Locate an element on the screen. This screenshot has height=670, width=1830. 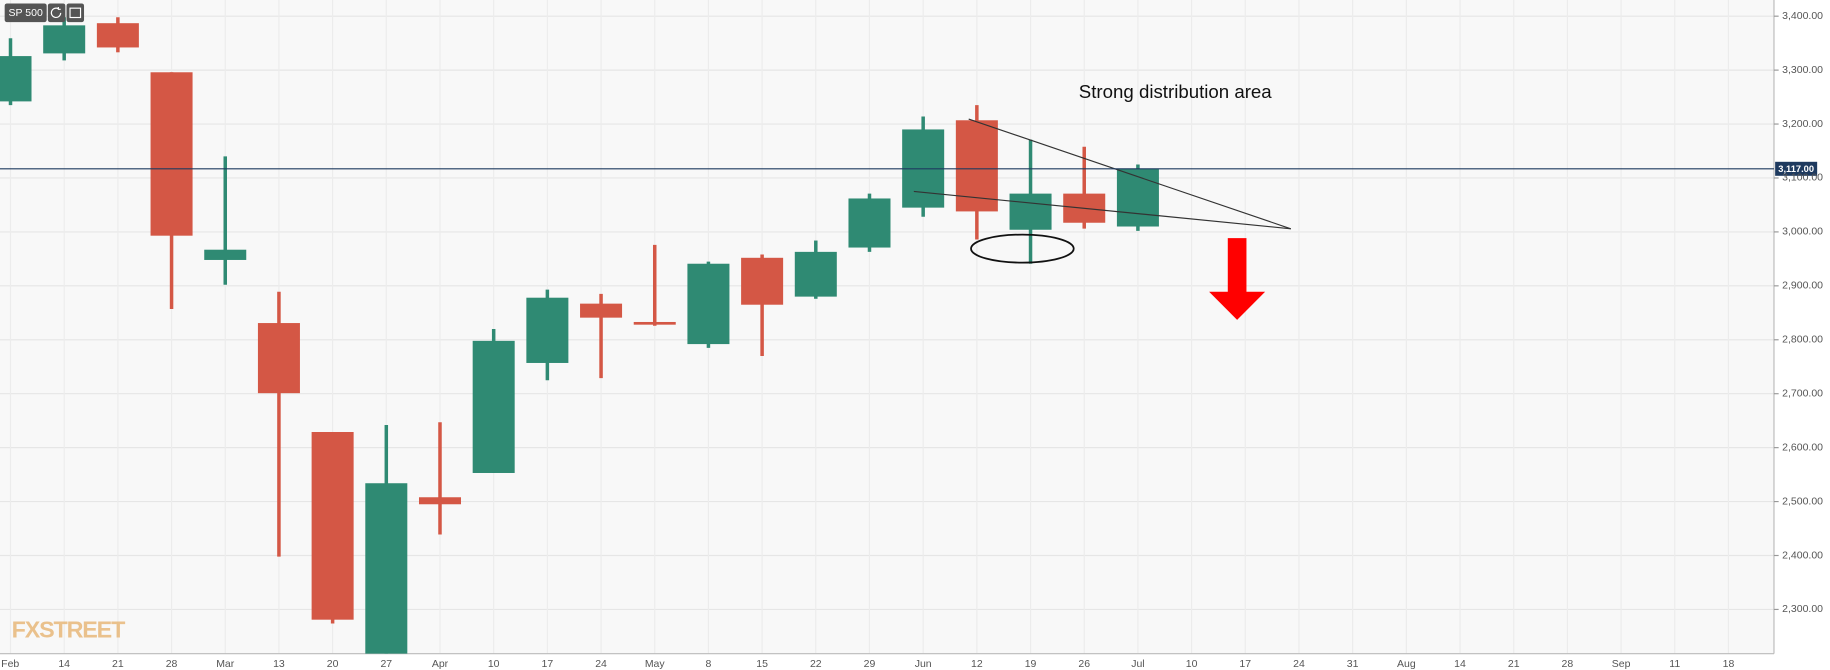
y-tick-label: 2,900.00 is located at coordinates (1802, 286).